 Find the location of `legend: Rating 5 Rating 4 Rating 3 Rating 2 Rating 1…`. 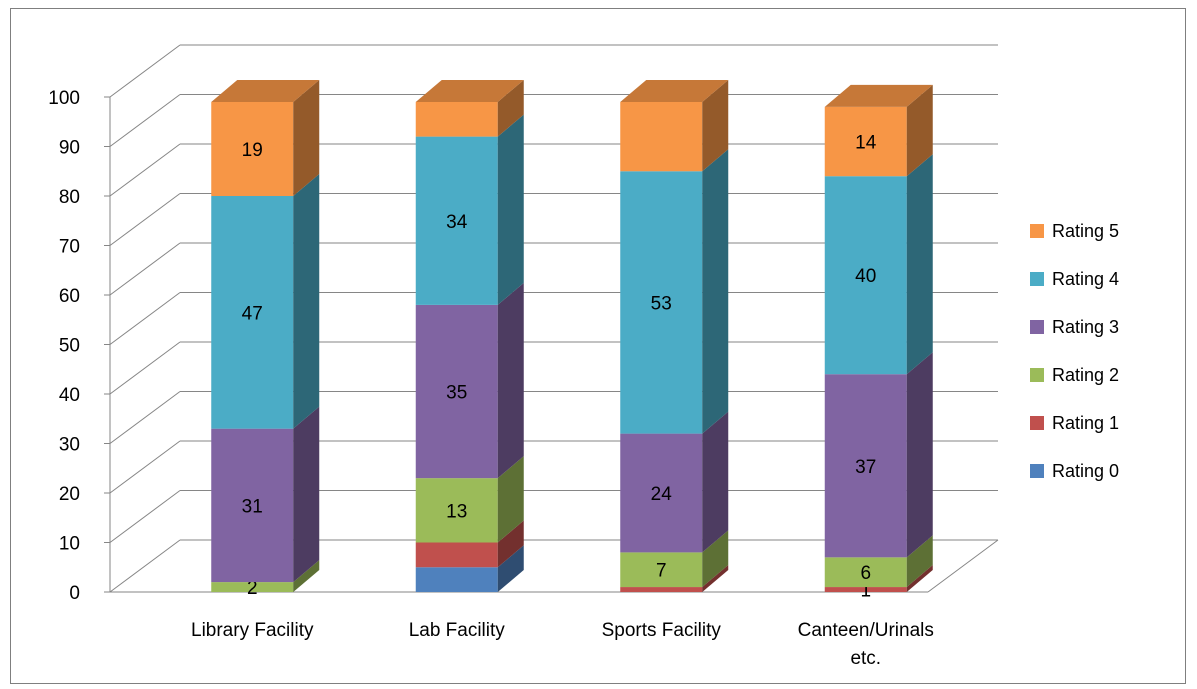

legend: Rating 5 Rating 4 Rating 3 Rating 2 Rating 1… is located at coordinates (1074, 351).